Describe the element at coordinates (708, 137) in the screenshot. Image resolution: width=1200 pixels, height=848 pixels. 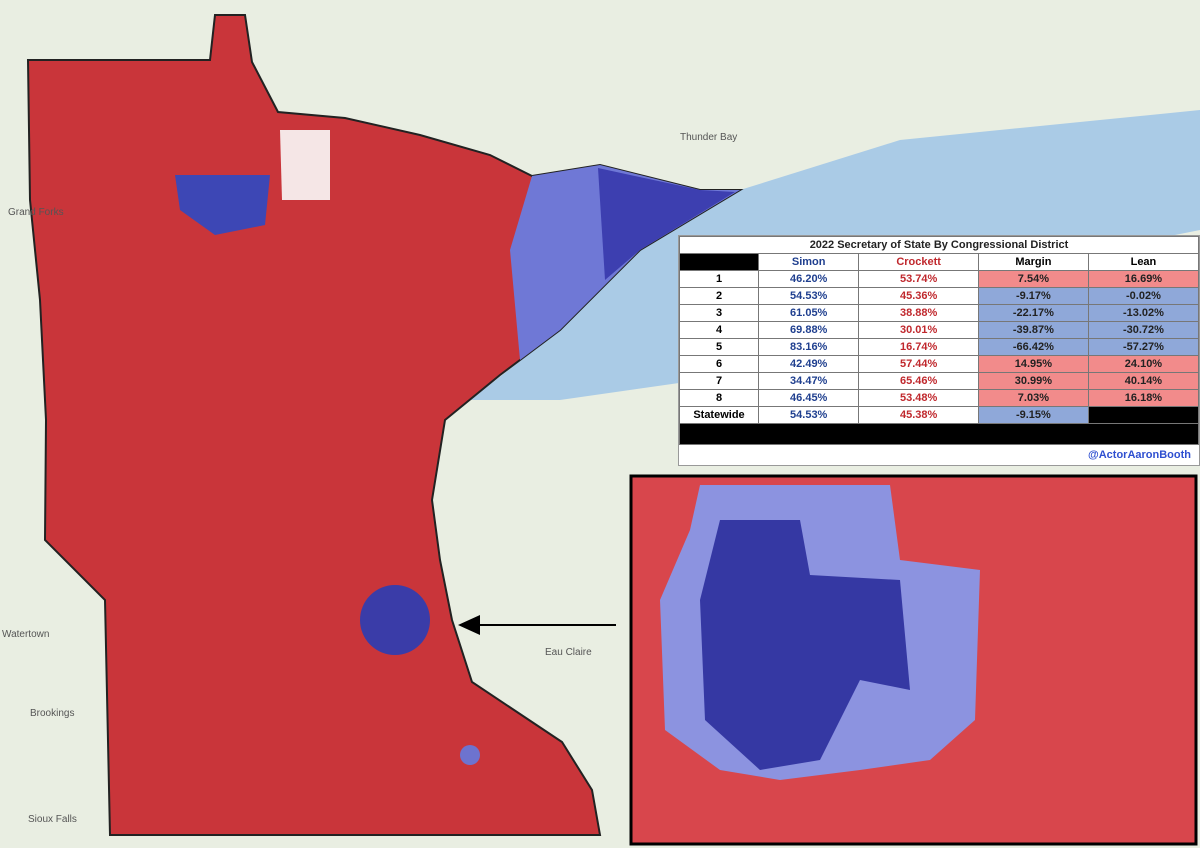
I see `place-label: Thunder Bay` at that location.